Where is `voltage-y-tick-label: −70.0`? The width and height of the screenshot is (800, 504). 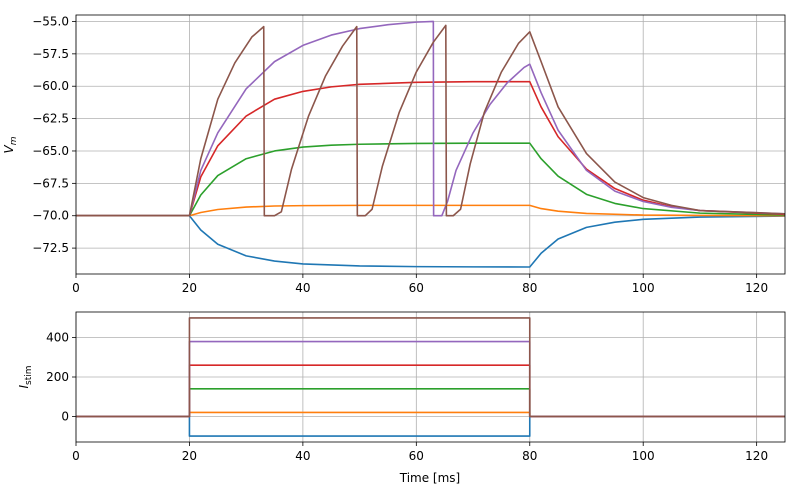 voltage-y-tick-label: −70.0 is located at coordinates (50, 216).